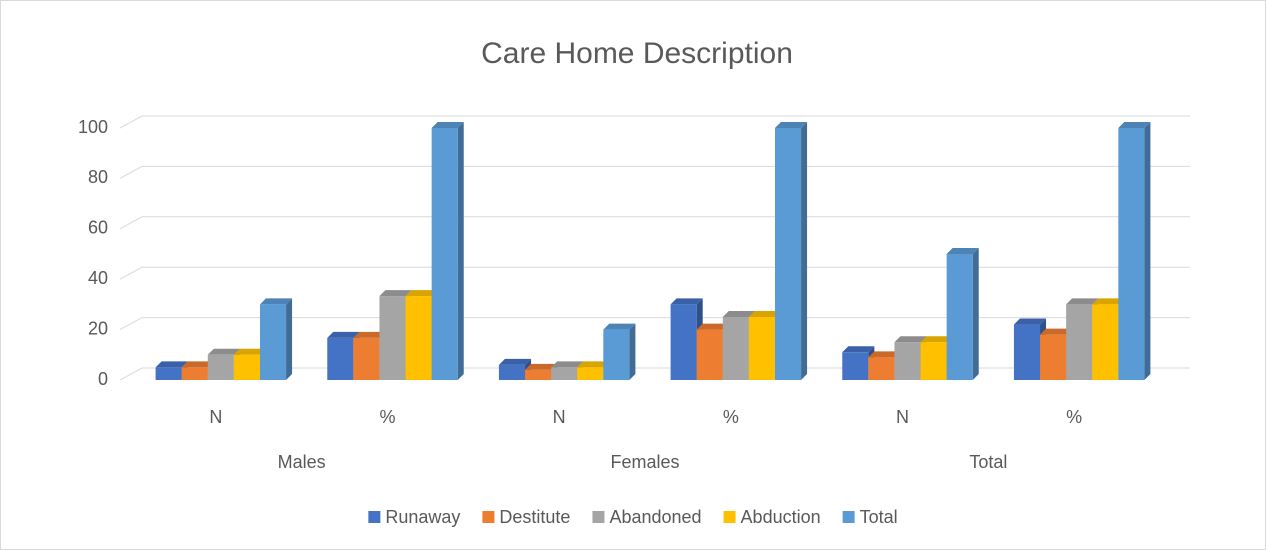  What do you see at coordinates (98, 177) in the screenshot?
I see `y-tick-label: 80` at bounding box center [98, 177].